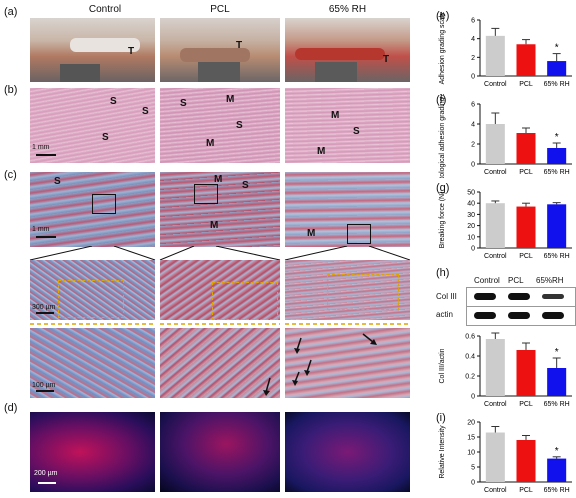 Image resolution: width=576 pixels, height=498 pixels. Describe the element at coordinates (92, 363) in the screenshot. I see `masson-zoom2-control: 100 µm` at that location.